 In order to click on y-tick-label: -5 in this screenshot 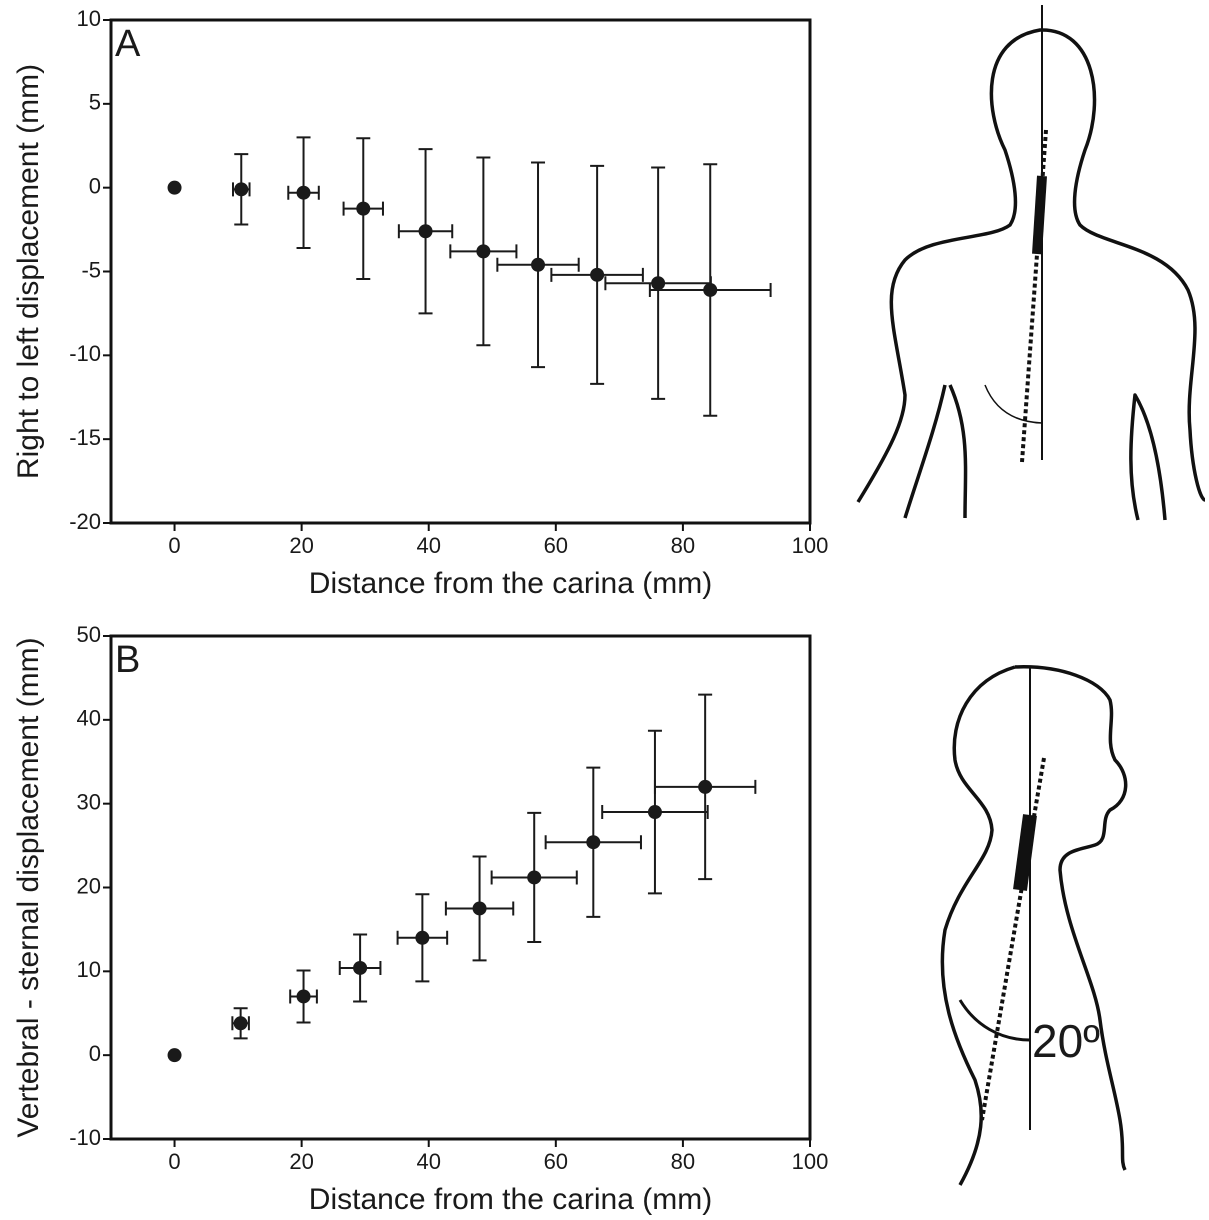, I will do `click(91, 269)`.